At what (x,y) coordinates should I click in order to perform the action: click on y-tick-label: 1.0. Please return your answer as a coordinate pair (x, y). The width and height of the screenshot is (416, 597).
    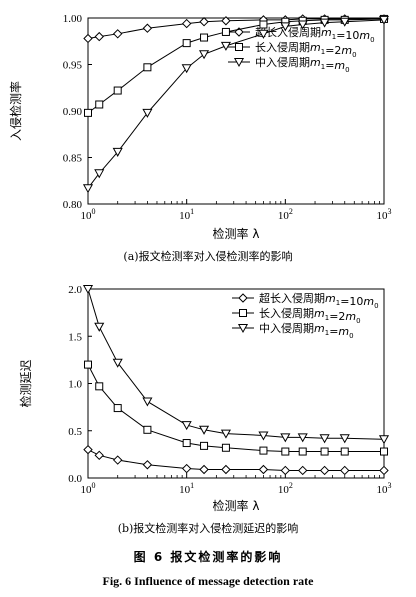
    Looking at the image, I should click on (75, 385).